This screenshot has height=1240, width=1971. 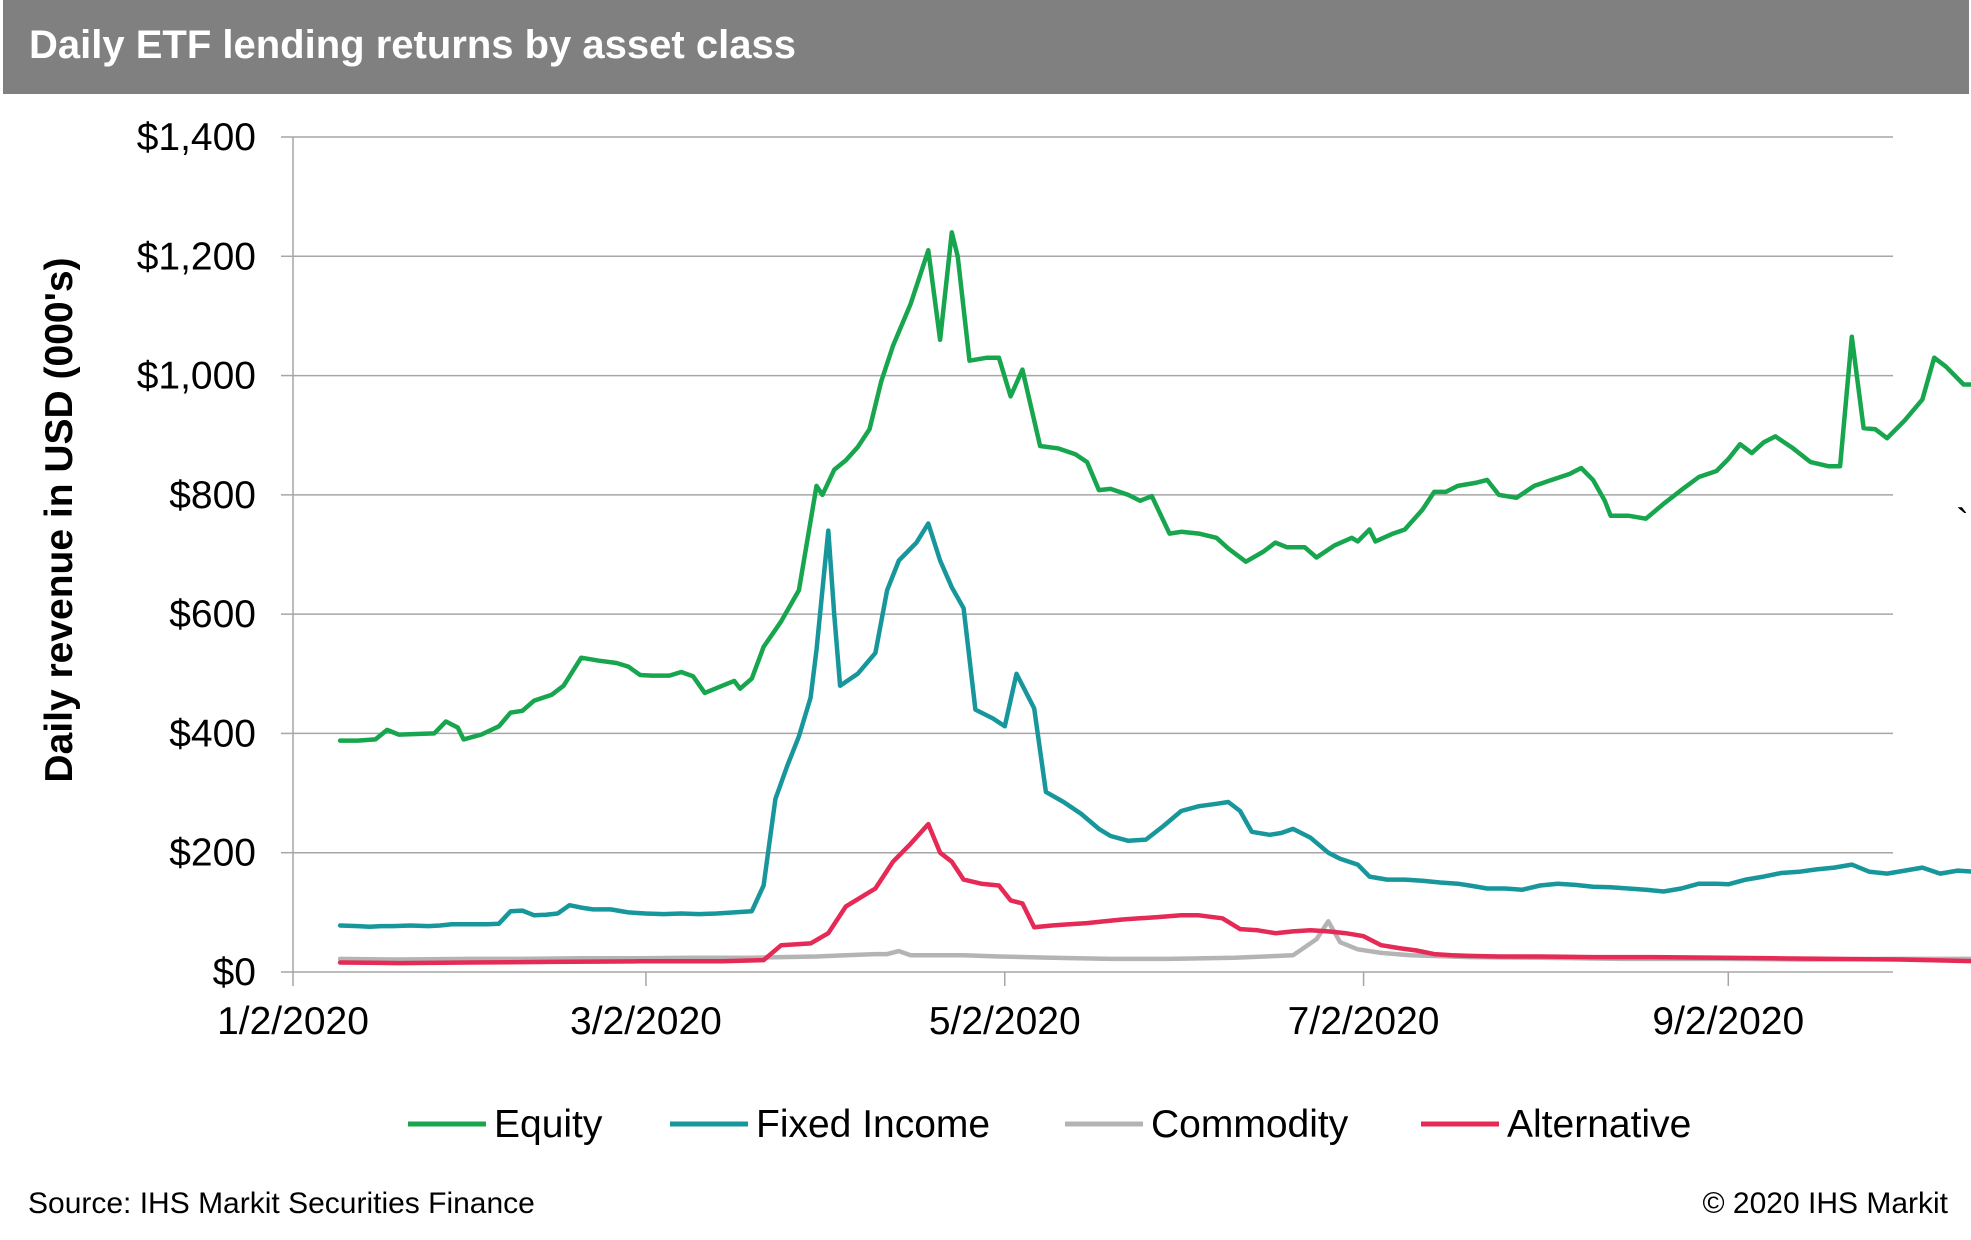 What do you see at coordinates (1154, 893) in the screenshot?
I see `series-line-alternative` at bounding box center [1154, 893].